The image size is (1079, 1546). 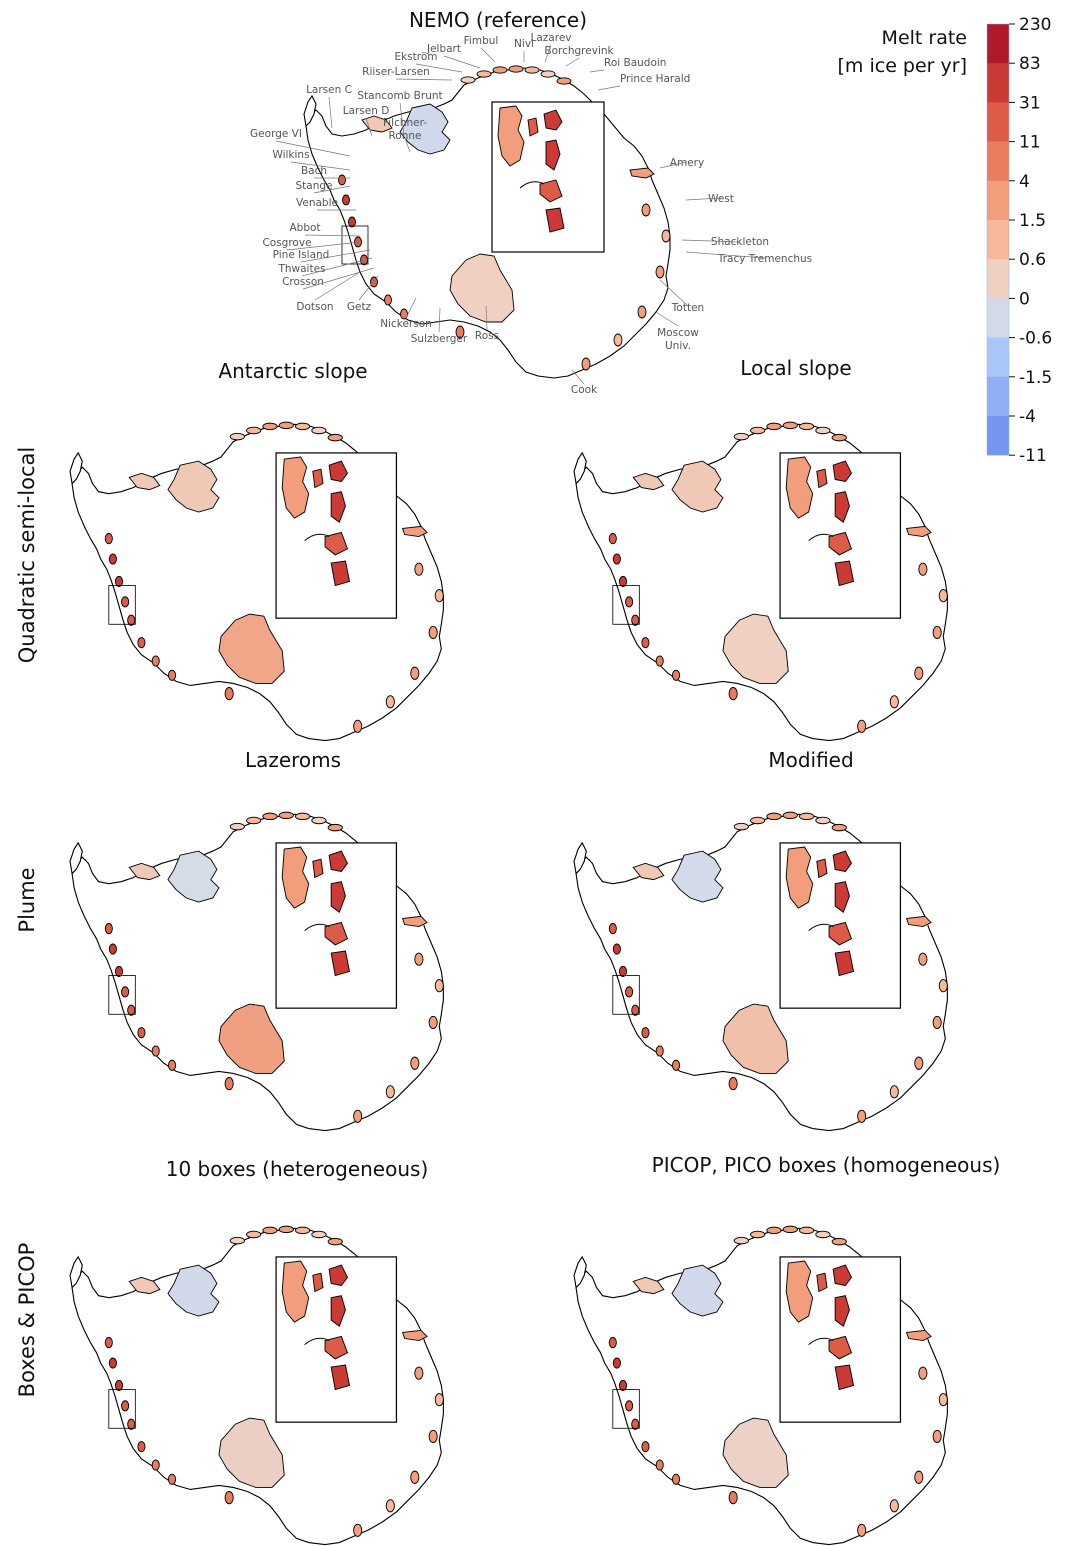 I want to click on ice-shelf-label: Fimbul, so click(x=481, y=41).